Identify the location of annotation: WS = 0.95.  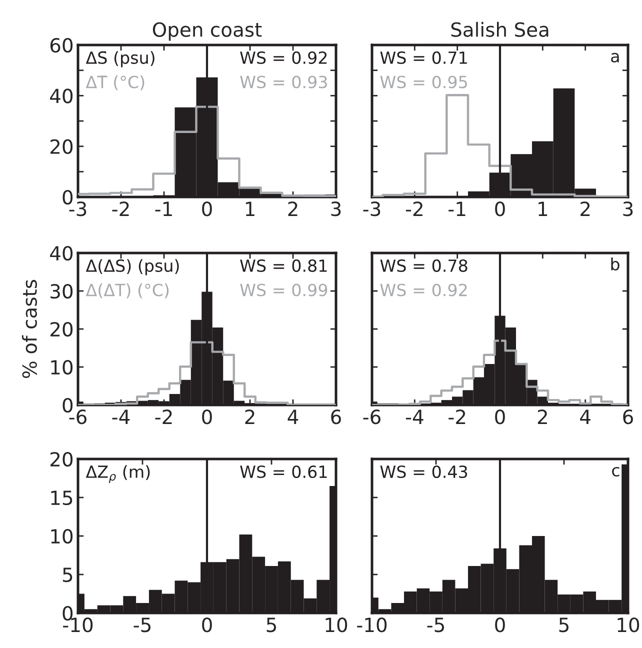
(423, 82).